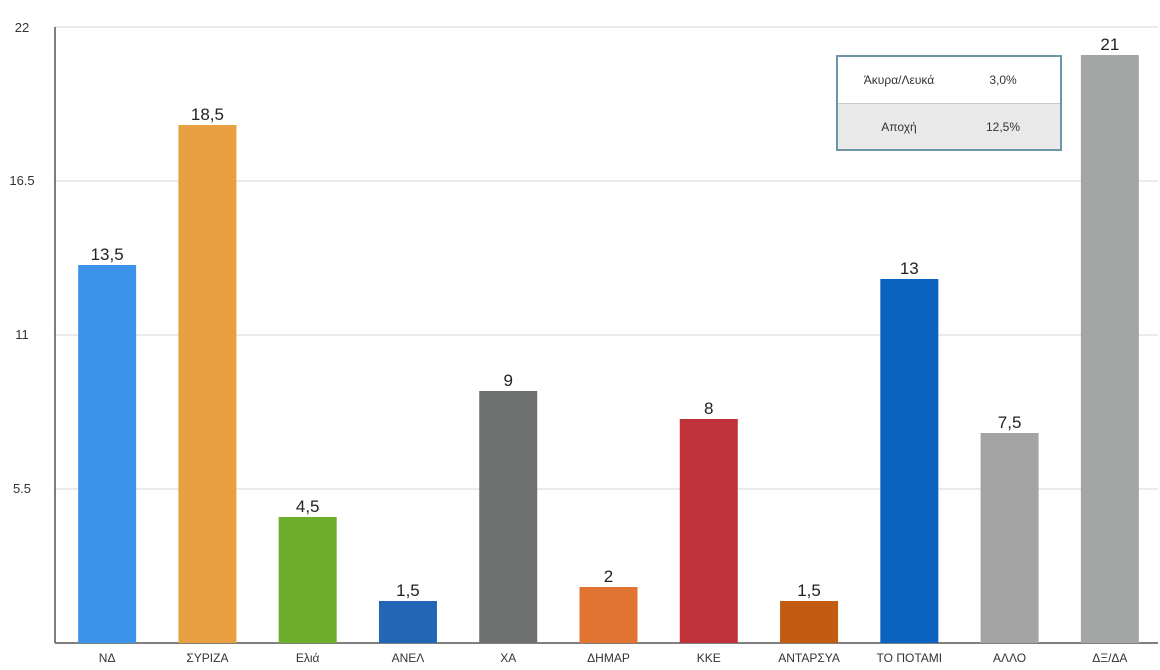  What do you see at coordinates (107, 254) in the screenshot?
I see `bar-value-label: 13,5` at bounding box center [107, 254].